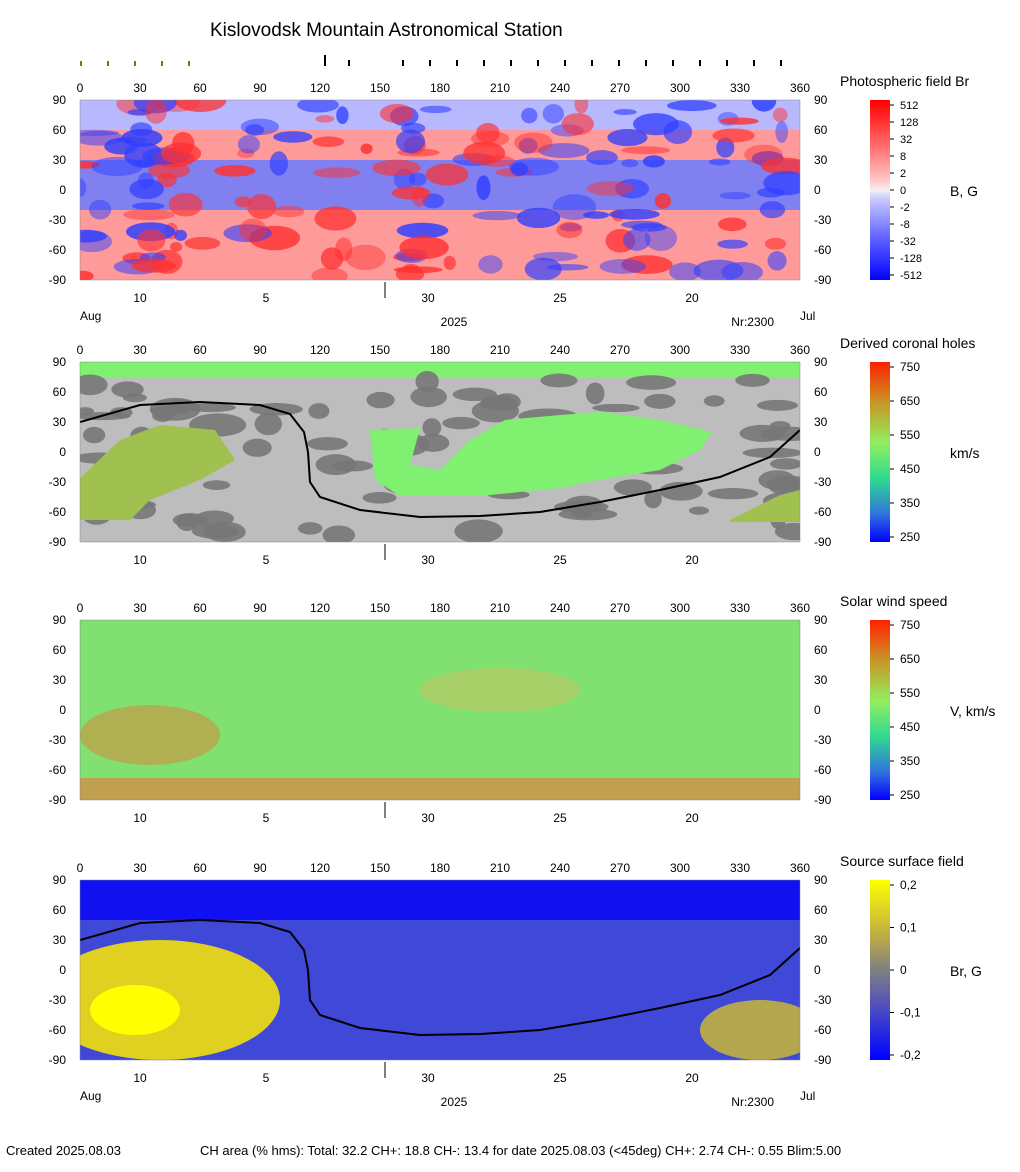 The height and width of the screenshot is (1172, 1020). I want to click on date-label: 5, so click(266, 818).